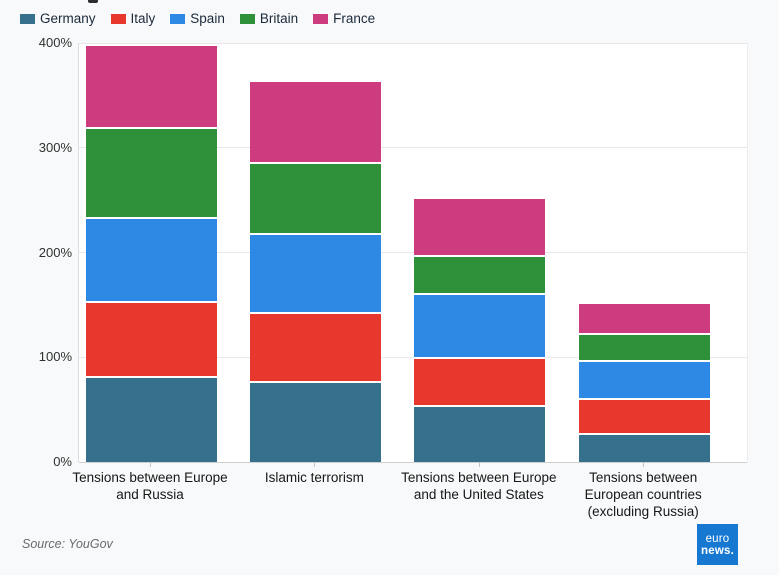 The width and height of the screenshot is (779, 575). I want to click on legend-label: Germany, so click(68, 18).